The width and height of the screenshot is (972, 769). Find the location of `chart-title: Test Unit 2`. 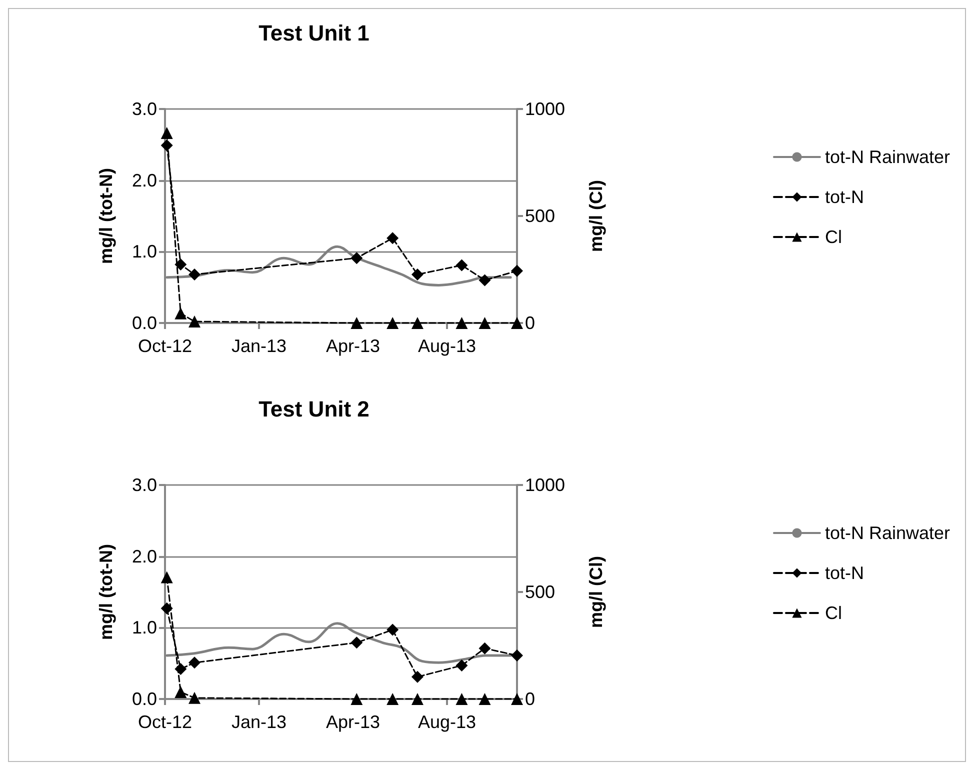

chart-title: Test Unit 2 is located at coordinates (314, 409).